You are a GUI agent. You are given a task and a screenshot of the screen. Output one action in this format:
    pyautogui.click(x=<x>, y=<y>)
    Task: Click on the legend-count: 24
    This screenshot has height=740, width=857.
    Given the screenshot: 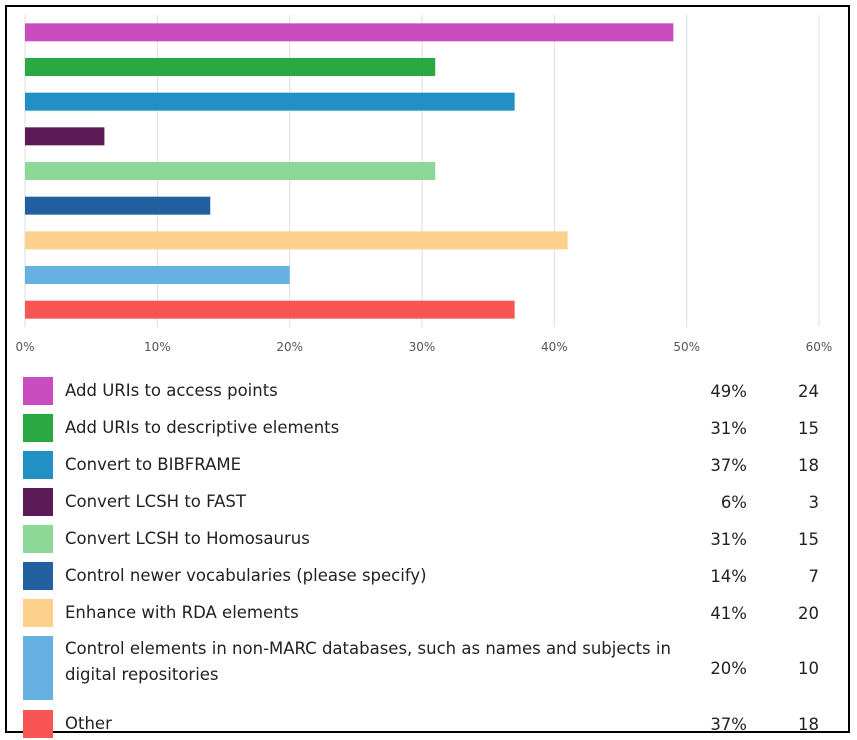 What is the action you would take?
    pyautogui.click(x=808, y=391)
    